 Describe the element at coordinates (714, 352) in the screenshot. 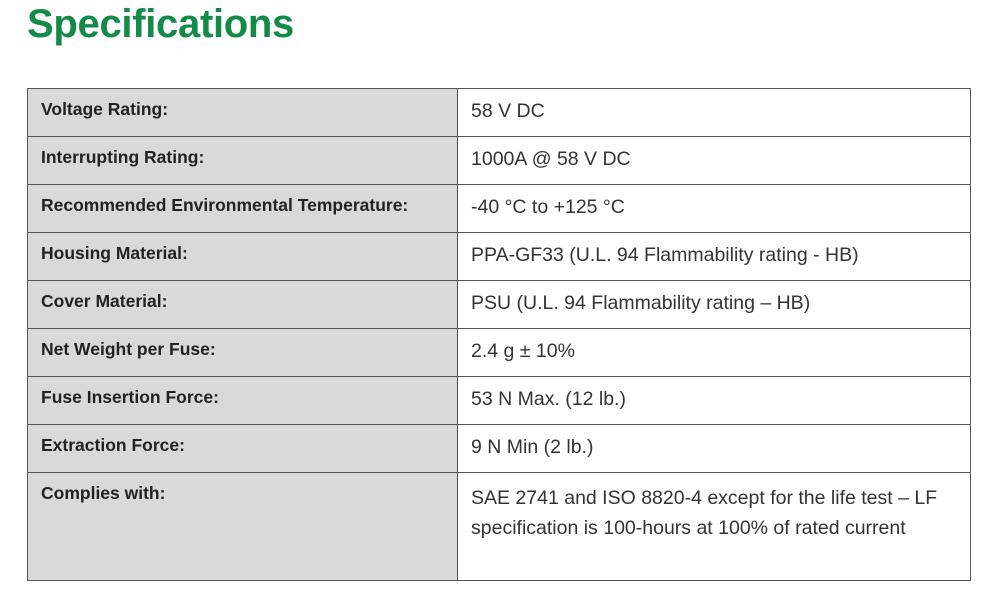

I see `spec-value: 2.4 g ± 10%` at that location.